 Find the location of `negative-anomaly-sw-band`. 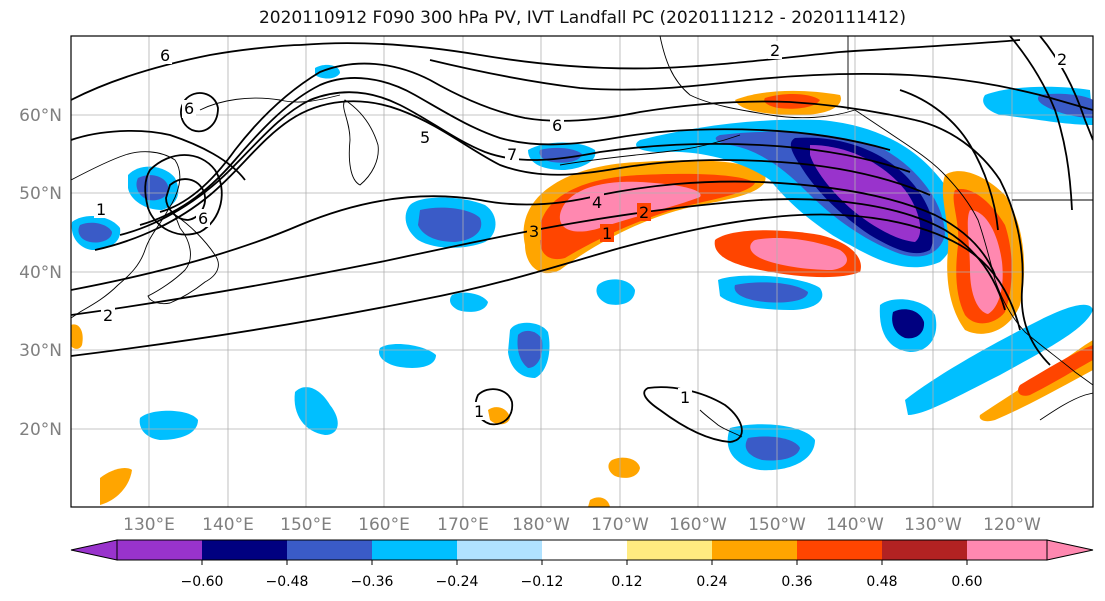

negative-anomaly-sw-band is located at coordinates (999, 359).